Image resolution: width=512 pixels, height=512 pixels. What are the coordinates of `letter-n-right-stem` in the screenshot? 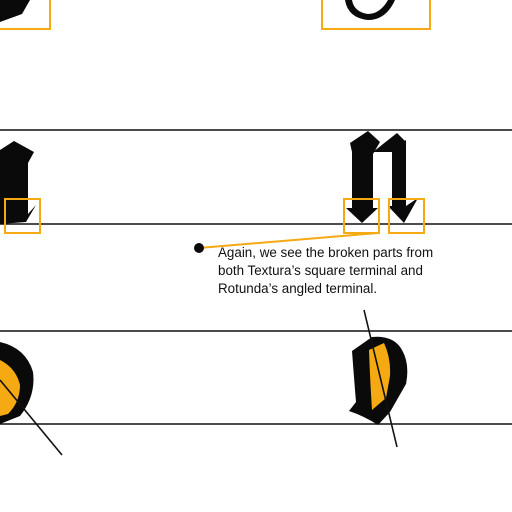 It's located at (403, 181).